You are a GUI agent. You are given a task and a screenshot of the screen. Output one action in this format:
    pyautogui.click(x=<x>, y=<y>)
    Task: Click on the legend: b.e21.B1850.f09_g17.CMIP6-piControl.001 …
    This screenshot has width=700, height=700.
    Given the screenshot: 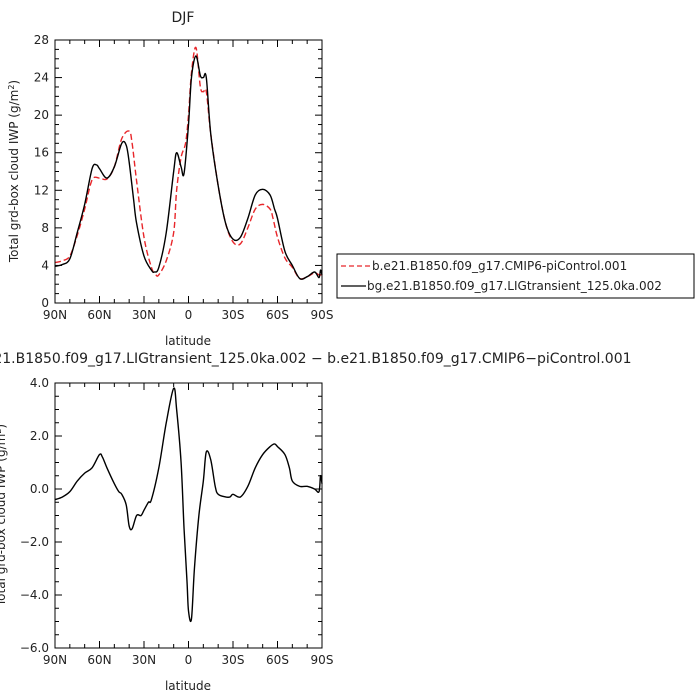 What is the action you would take?
    pyautogui.click(x=515, y=276)
    